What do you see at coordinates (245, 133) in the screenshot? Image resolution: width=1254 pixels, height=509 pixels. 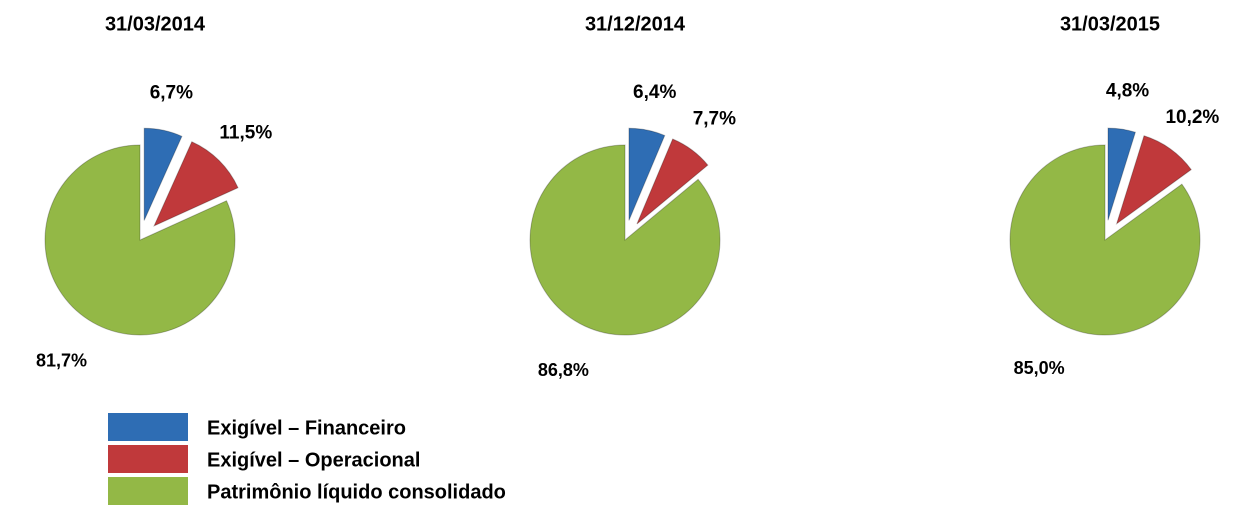 I see `data-label: 11,5%` at bounding box center [245, 133].